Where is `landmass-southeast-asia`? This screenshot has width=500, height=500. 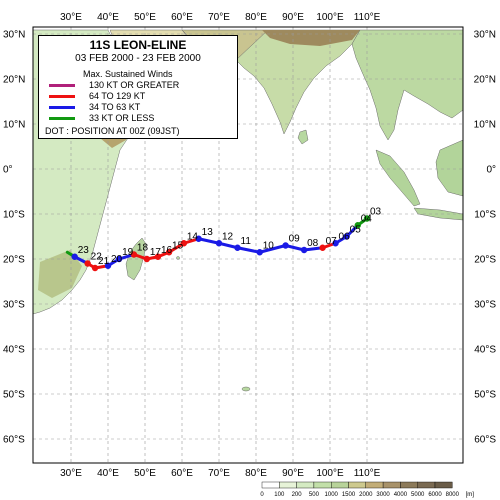
landmass-southeast-asia is located at coordinates (407, 85).